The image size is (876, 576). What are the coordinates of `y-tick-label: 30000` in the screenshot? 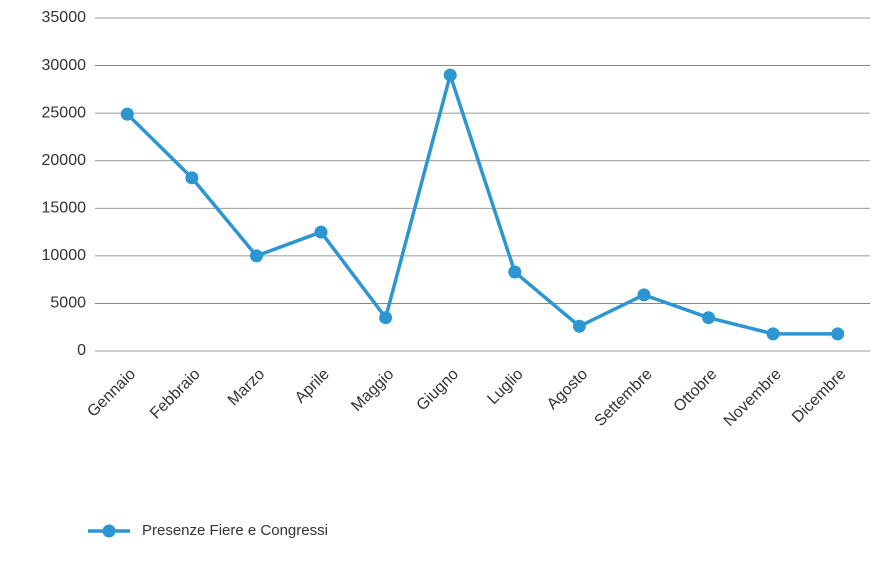 It's located at (64, 65).